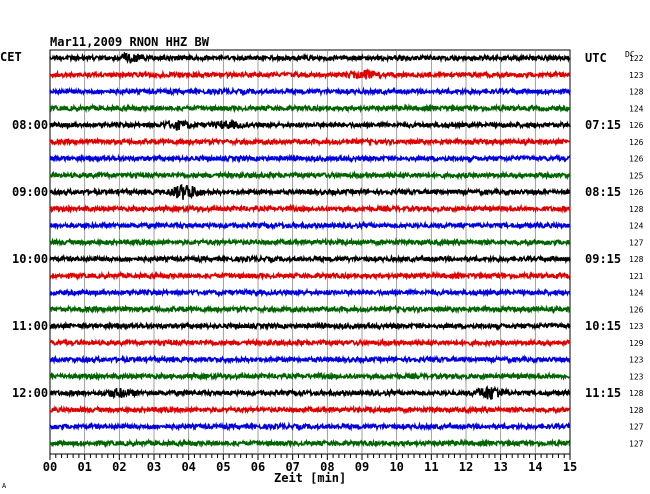  Describe the element at coordinates (466, 467) in the screenshot. I see `x-tick-label: 12` at that location.